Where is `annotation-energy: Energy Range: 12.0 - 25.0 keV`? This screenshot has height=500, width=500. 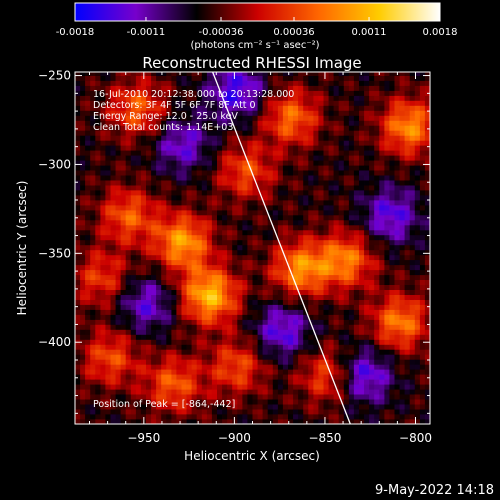
annotation-energy: Energy Range: 12.0 - 25.0 keV is located at coordinates (165, 116).